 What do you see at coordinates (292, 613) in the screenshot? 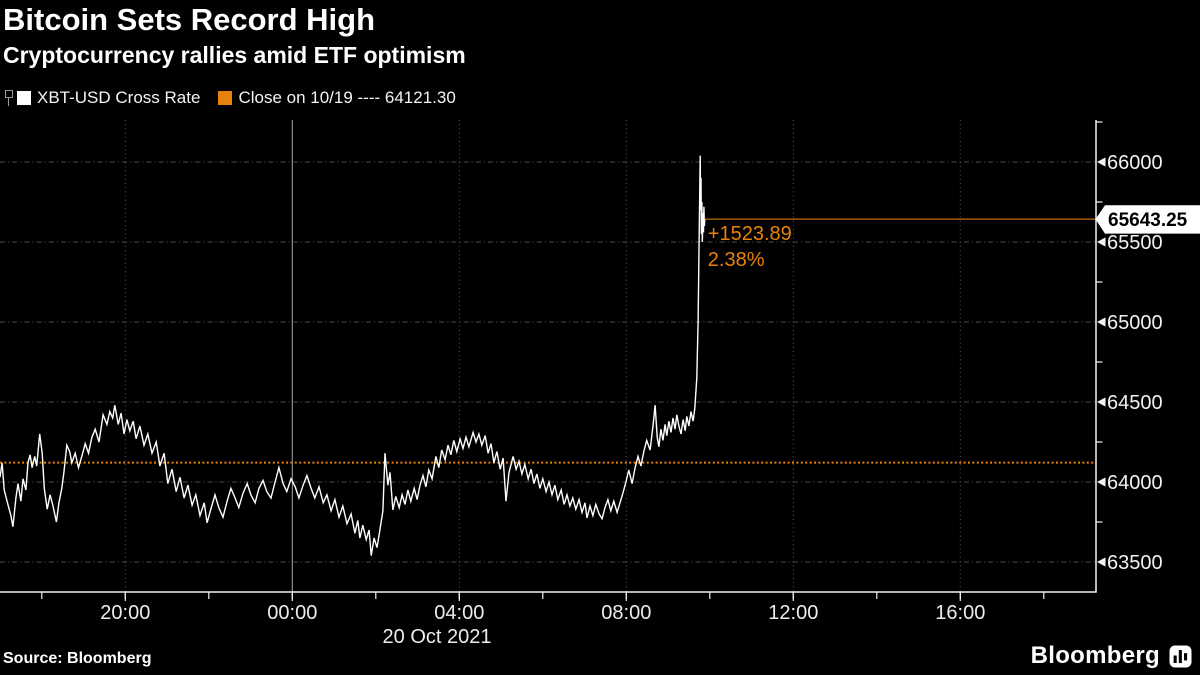
I see `x-tick-label: 00:00` at bounding box center [292, 613].